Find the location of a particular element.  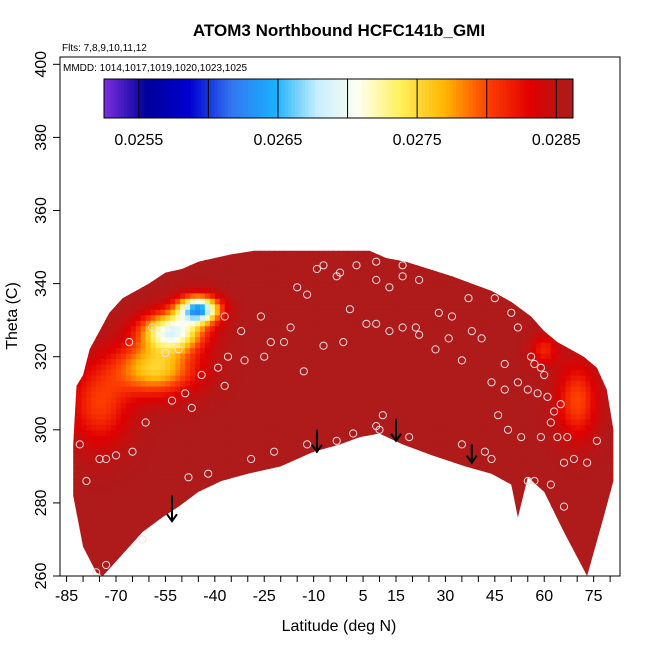

x-tick-label: 5 is located at coordinates (363, 596).